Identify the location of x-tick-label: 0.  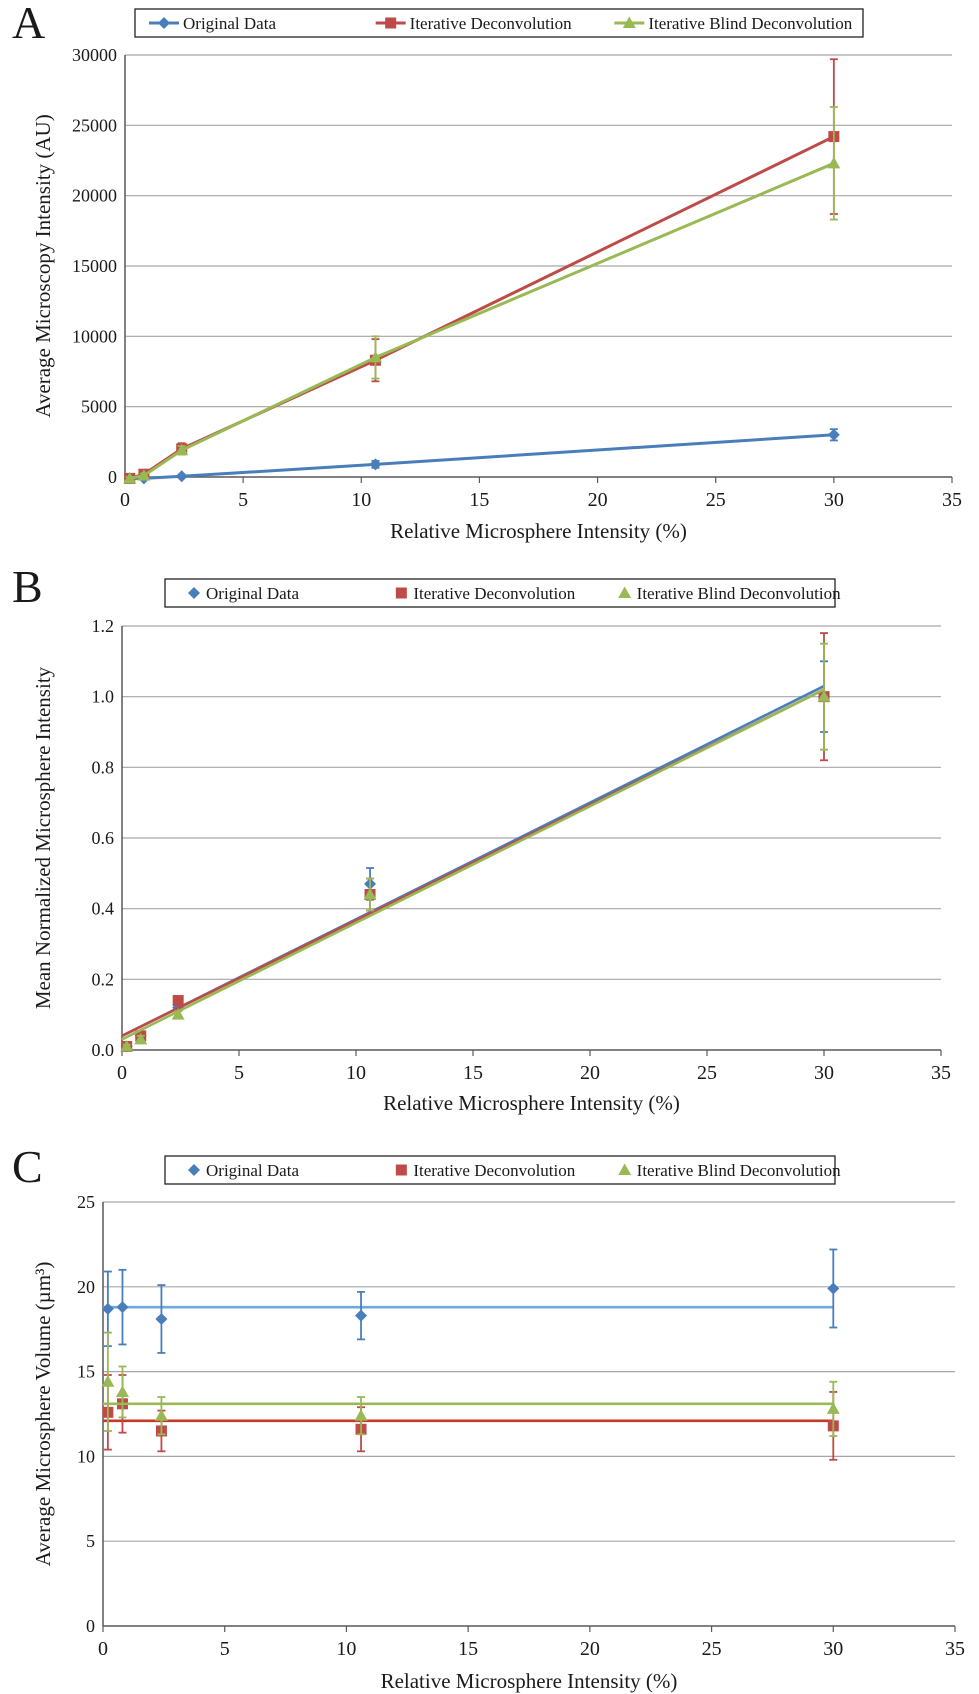
(103, 1649).